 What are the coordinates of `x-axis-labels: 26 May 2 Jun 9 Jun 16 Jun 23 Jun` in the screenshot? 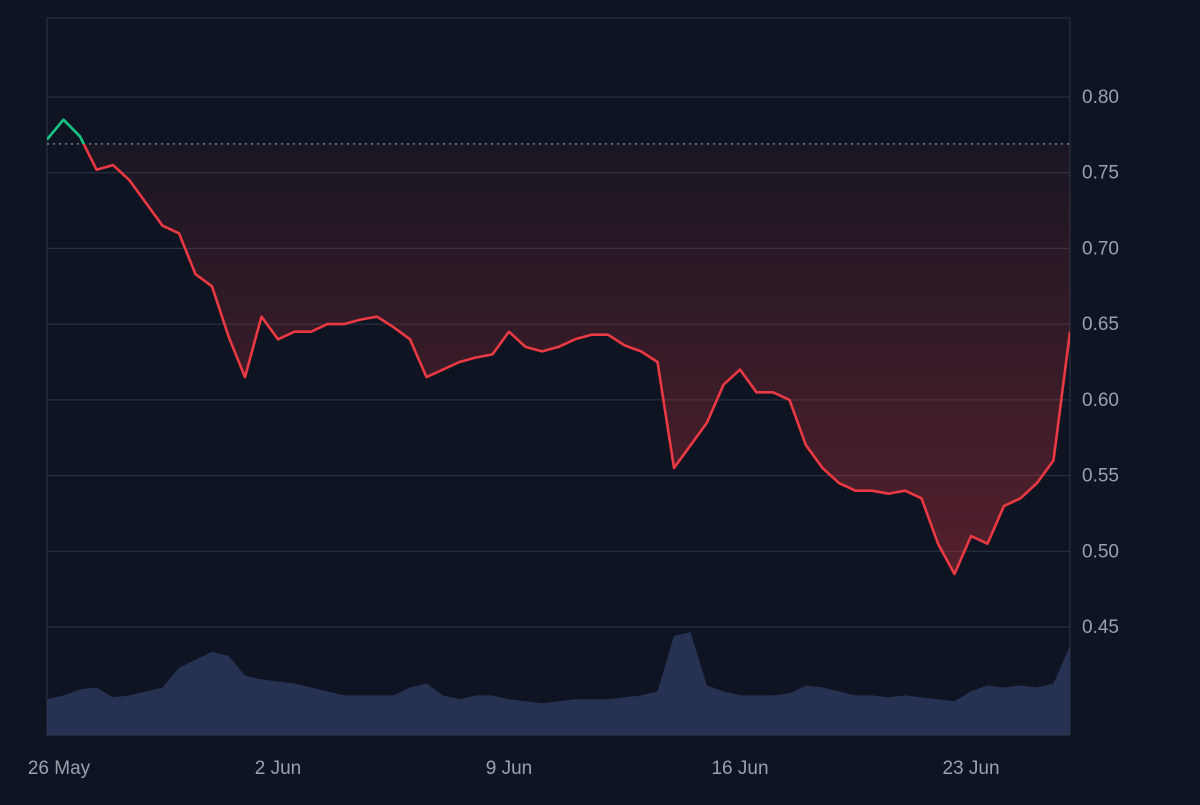 It's located at (514, 768).